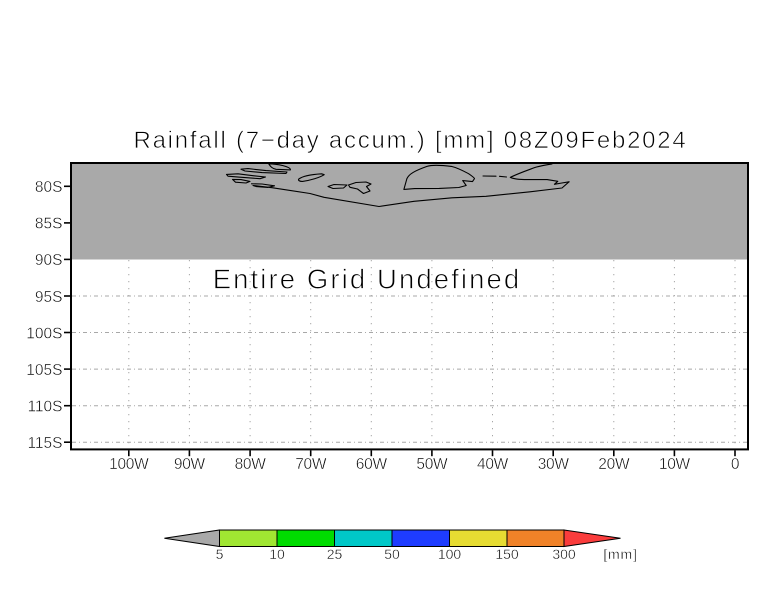  Describe the element at coordinates (432, 464) in the screenshot. I see `svg-text: 50W` at that location.